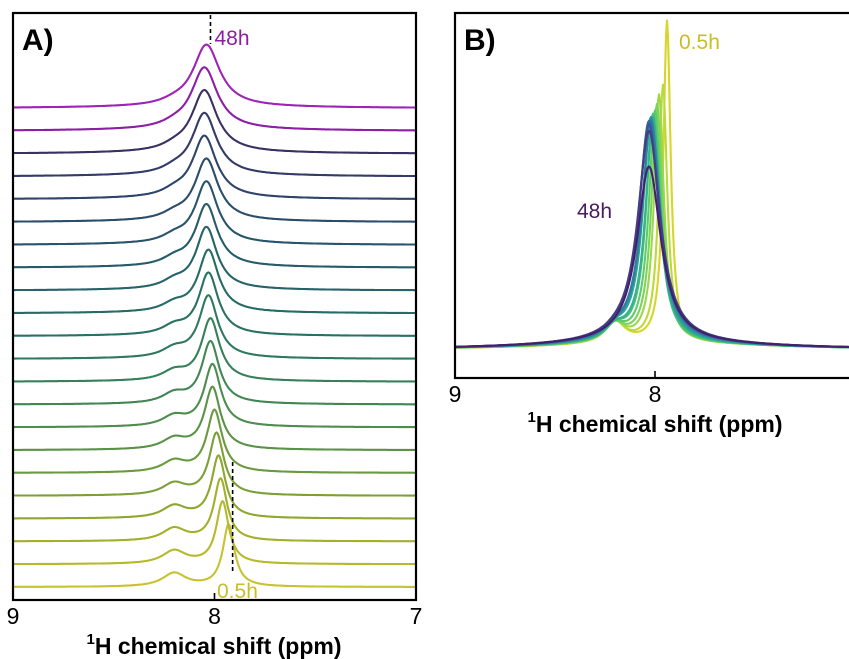 This screenshot has height=659, width=849. What do you see at coordinates (237, 591) in the screenshot?
I see `panel-a-label-0-5h: 0.5h` at bounding box center [237, 591].